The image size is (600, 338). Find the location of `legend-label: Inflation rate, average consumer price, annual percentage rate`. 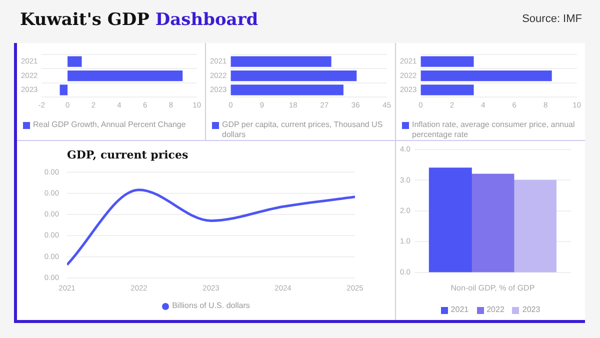

legend-label: Inflation rate, average consumer price, annual percentage rate is located at coordinates (494, 130).